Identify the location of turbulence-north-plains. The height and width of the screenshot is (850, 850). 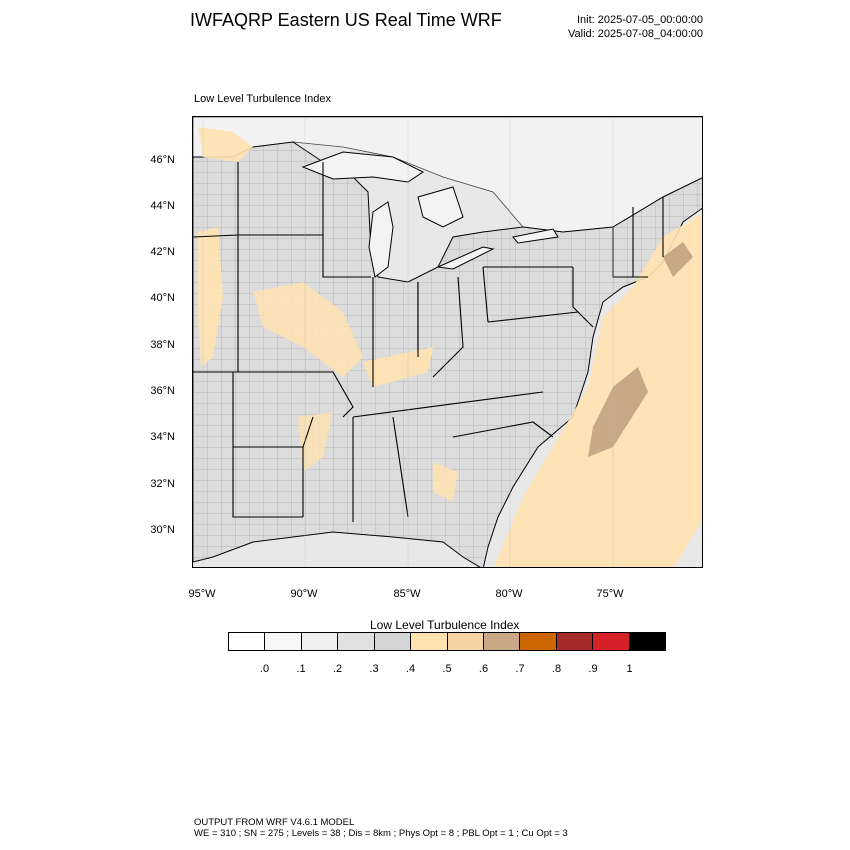
(225, 144).